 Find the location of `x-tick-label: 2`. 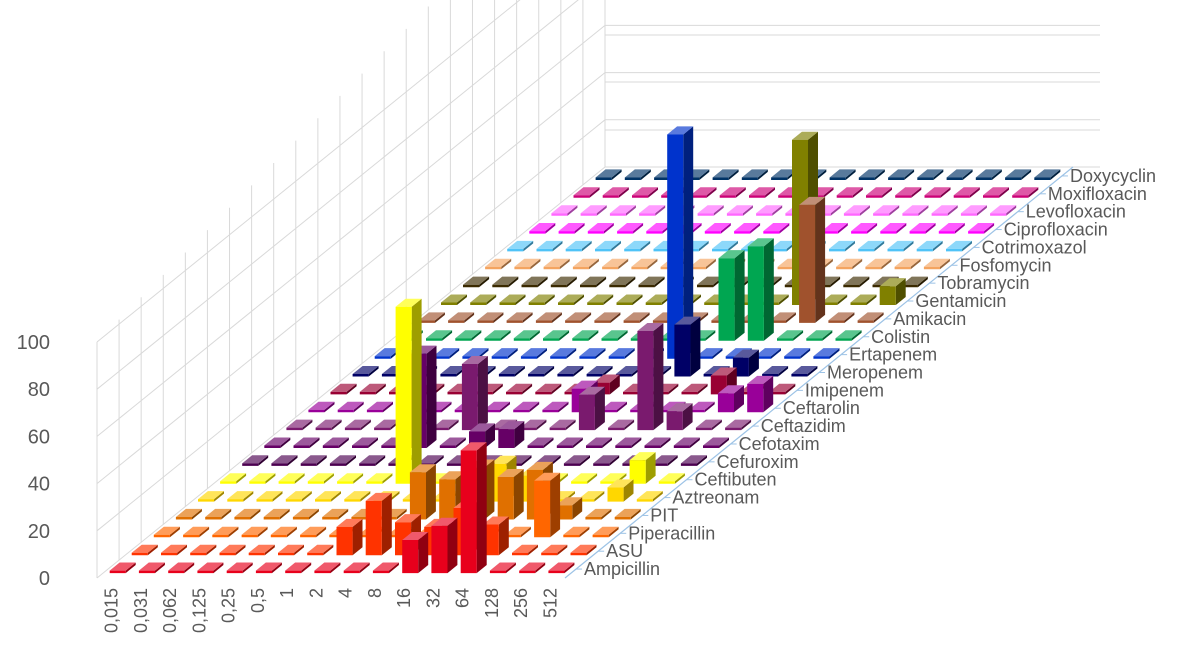

x-tick-label: 2 is located at coordinates (316, 593).